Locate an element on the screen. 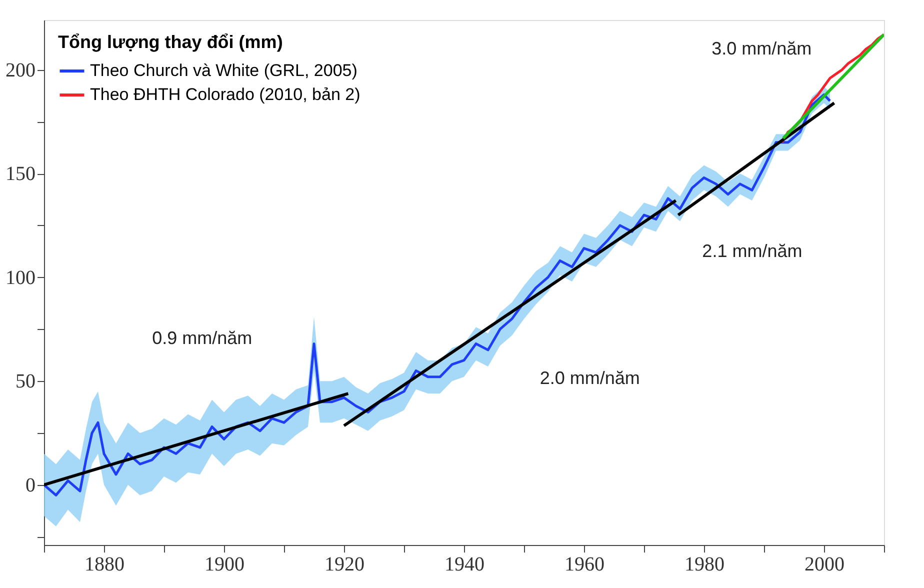 The height and width of the screenshot is (588, 924). x-tick-label: 2000 is located at coordinates (824, 565).